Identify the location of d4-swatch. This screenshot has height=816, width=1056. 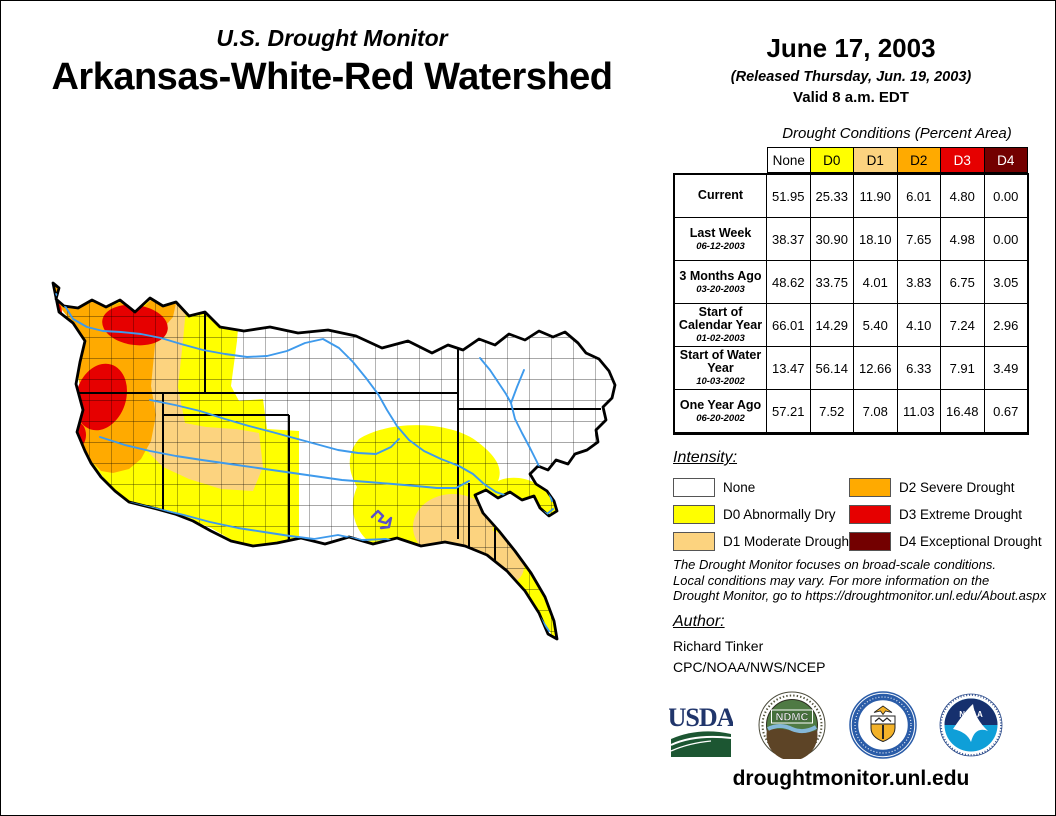
(870, 541).